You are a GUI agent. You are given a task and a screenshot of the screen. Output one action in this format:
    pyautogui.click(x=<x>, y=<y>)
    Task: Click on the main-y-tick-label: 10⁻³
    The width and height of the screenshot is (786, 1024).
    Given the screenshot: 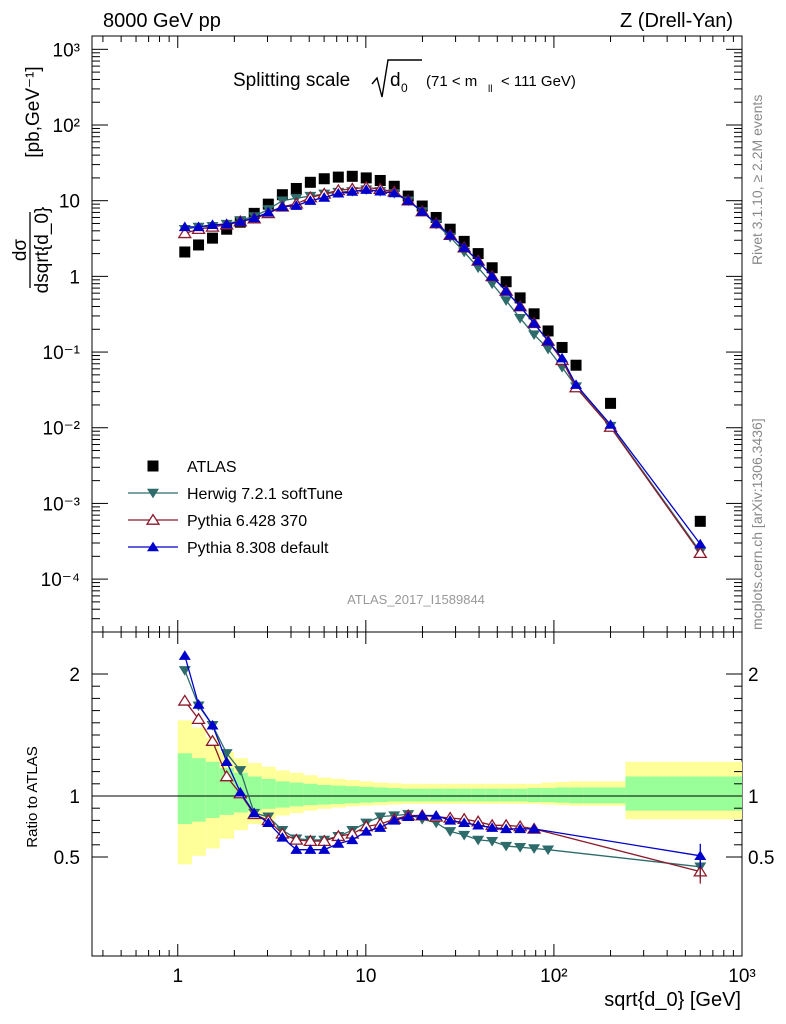 What is the action you would take?
    pyautogui.click(x=62, y=504)
    